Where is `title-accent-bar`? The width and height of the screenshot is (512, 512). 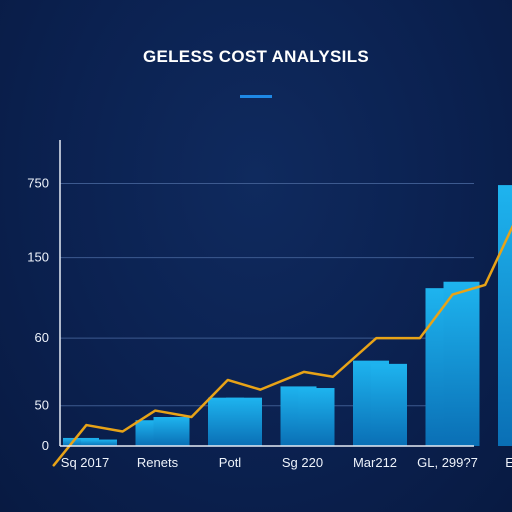 title-accent-bar is located at coordinates (256, 96).